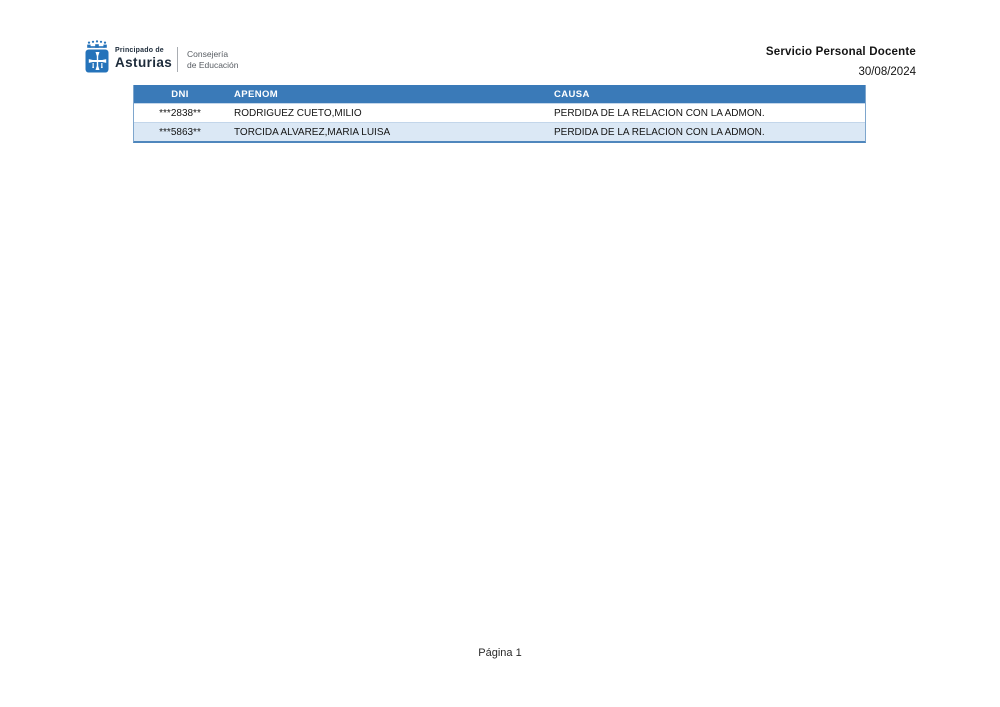 The width and height of the screenshot is (1000, 707). I want to click on brand-org-line1: Principado de, so click(139, 50).